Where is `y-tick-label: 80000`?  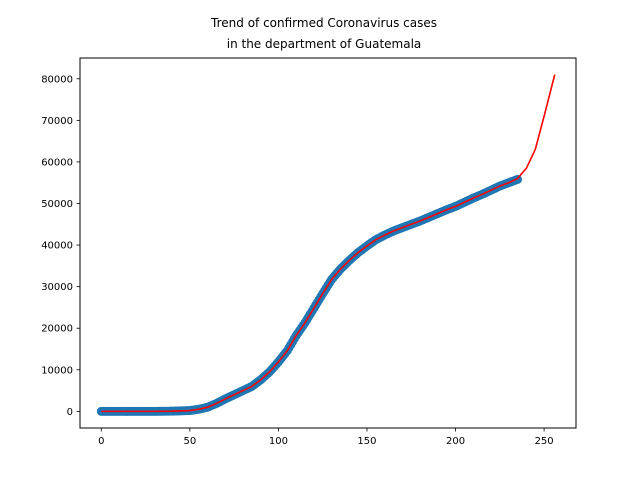 y-tick-label: 80000 is located at coordinates (57, 79).